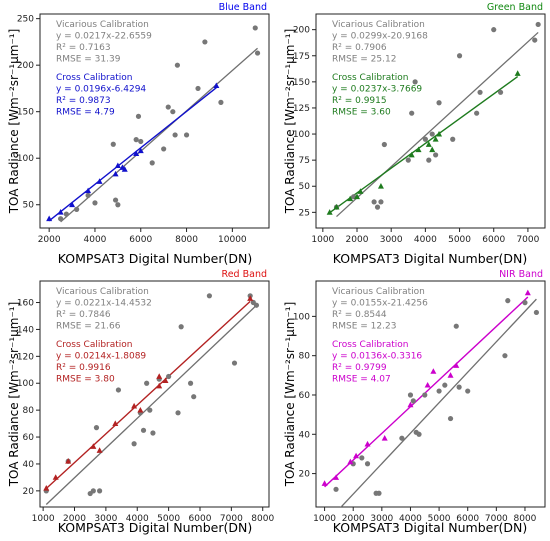 The height and width of the screenshot is (541, 550). What do you see at coordinates (377, 357) in the screenshot?
I see `cross-stat-line: y = 0.0136x-0.3316` at bounding box center [377, 357].